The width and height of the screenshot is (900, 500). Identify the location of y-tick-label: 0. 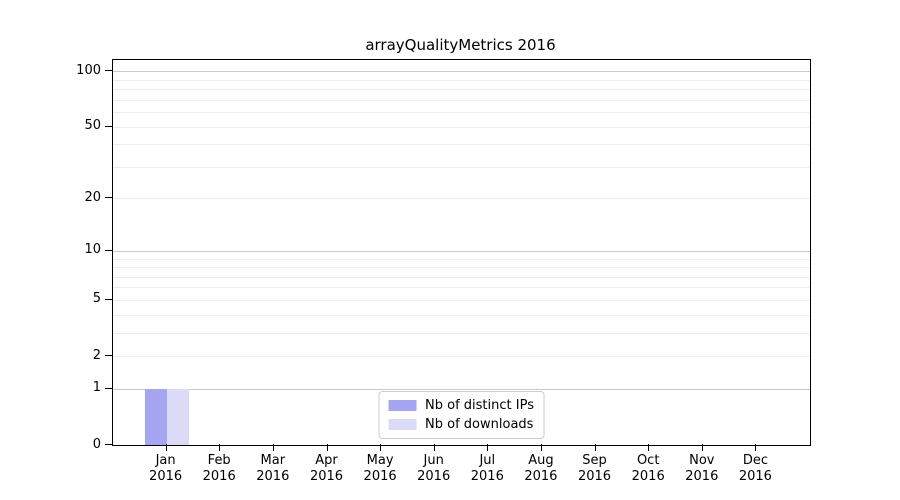
(96, 444).